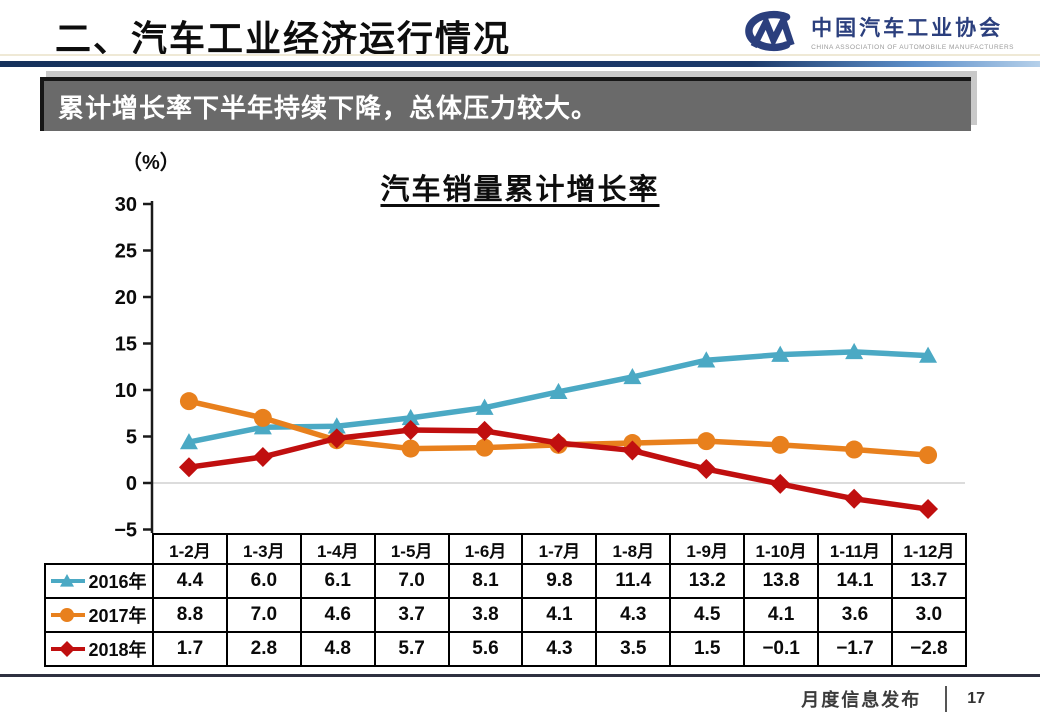 The height and width of the screenshot is (720, 1040). Describe the element at coordinates (707, 615) in the screenshot. I see `value-cell: 4.5` at that location.